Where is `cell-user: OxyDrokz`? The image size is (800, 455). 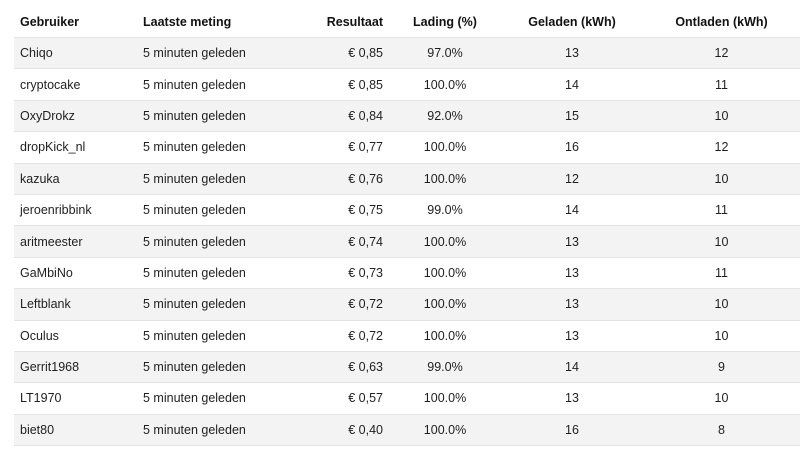 cell-user: OxyDrokz is located at coordinates (78, 115).